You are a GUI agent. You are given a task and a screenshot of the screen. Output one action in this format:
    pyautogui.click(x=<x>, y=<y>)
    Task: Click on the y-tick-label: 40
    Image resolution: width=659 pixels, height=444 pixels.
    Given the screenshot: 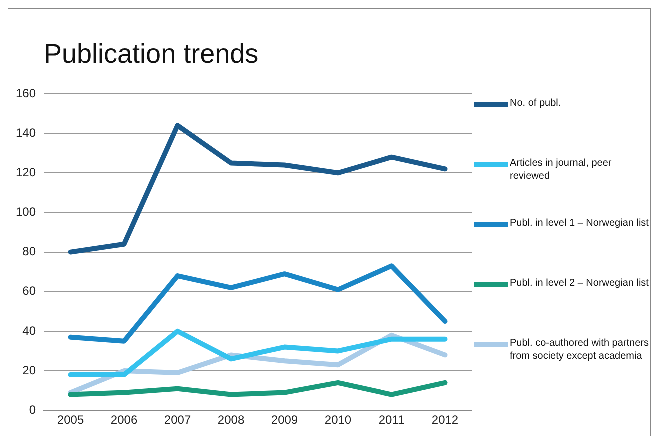 What is the action you would take?
    pyautogui.click(x=29, y=331)
    